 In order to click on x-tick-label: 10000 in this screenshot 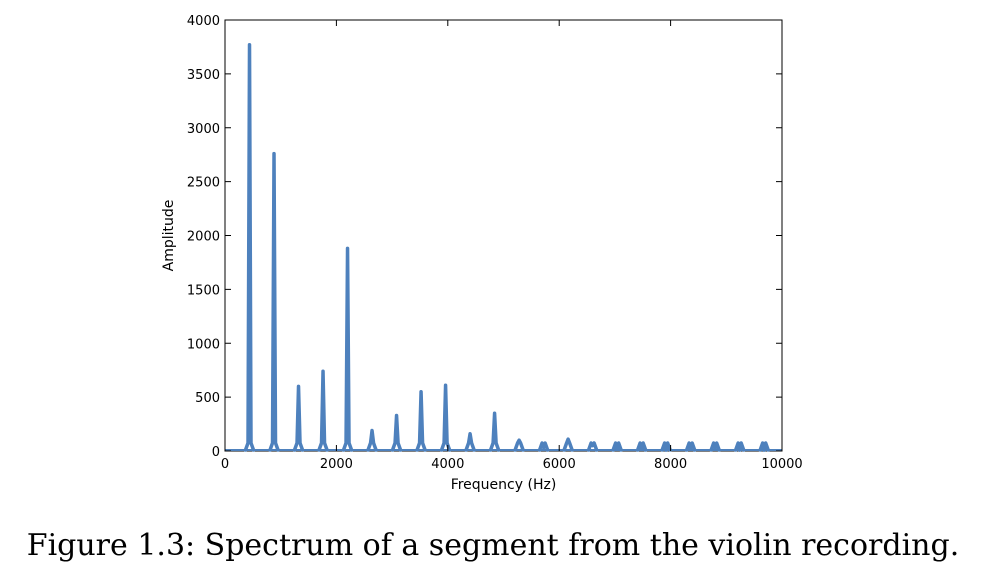, I will do `click(781, 464)`.